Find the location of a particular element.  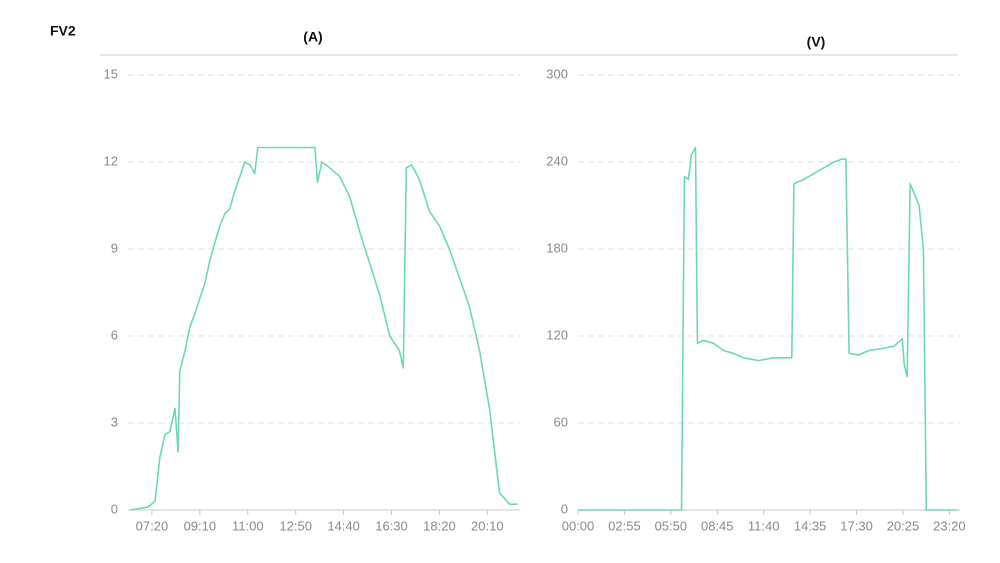

x-tick-label: 09:10 is located at coordinates (200, 525).